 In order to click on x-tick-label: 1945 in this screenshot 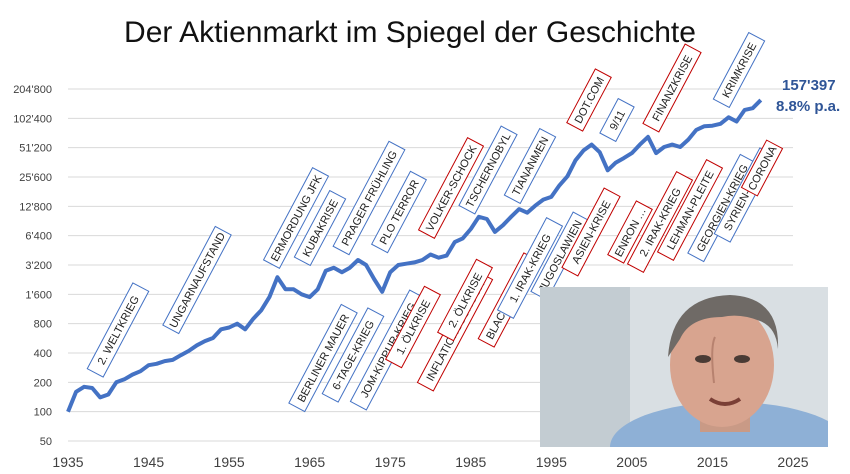, I will do `click(148, 462)`.